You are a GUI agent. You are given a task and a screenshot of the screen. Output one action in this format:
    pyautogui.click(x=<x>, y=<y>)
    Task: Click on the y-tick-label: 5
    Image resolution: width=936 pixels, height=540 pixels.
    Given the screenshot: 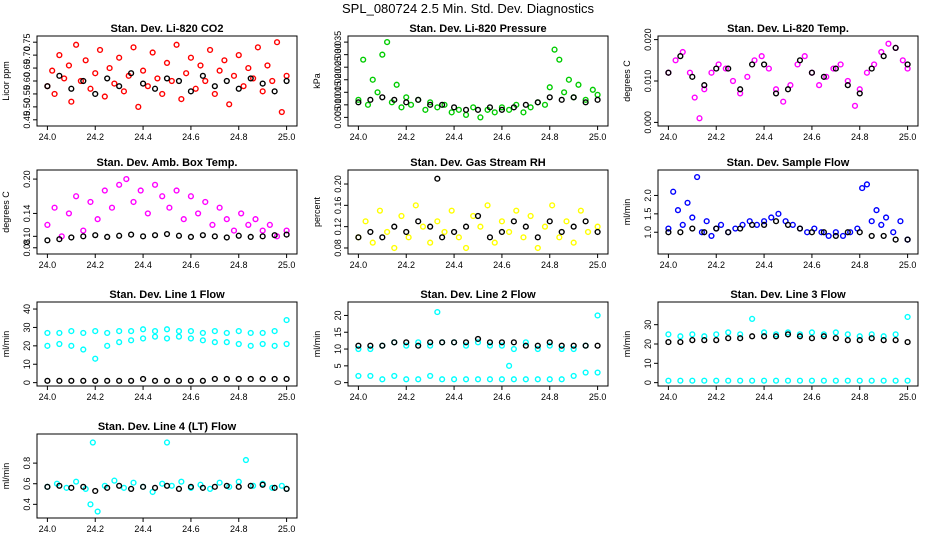 What is the action you would take?
    pyautogui.click(x=338, y=365)
    